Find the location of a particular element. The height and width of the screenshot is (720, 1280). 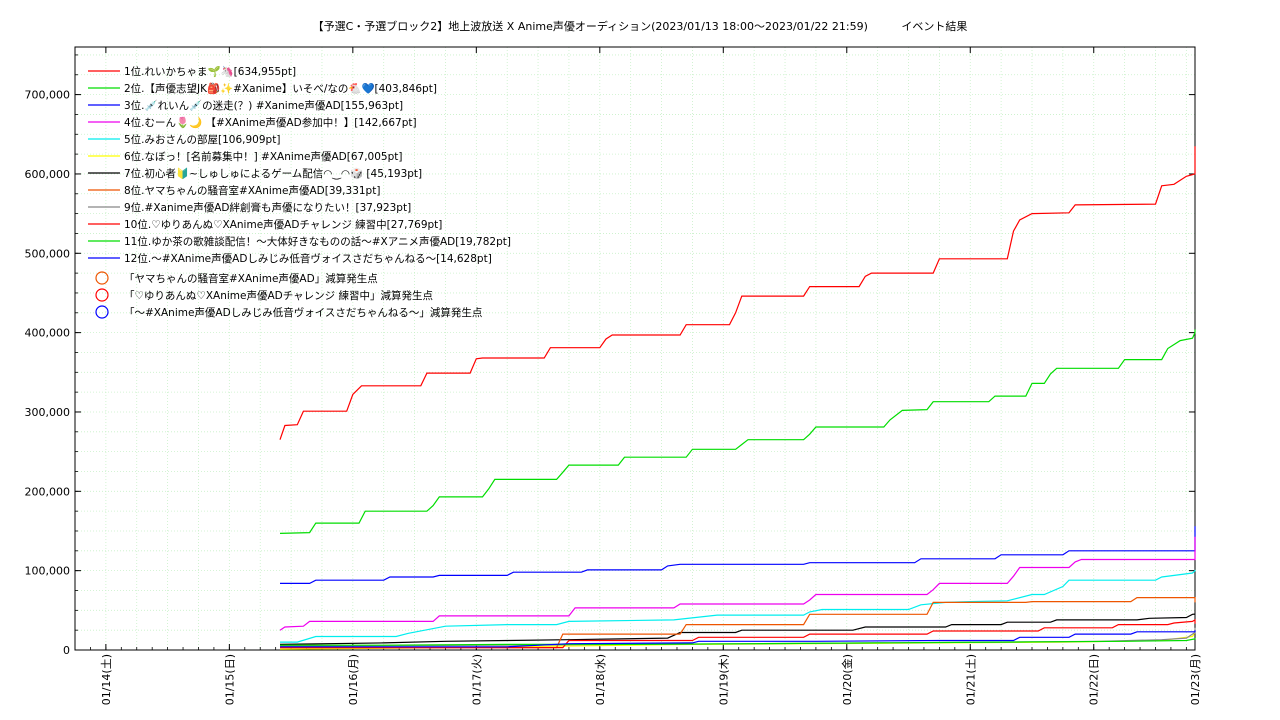

x-tick-label: 01/15(日) is located at coordinates (229, 679).